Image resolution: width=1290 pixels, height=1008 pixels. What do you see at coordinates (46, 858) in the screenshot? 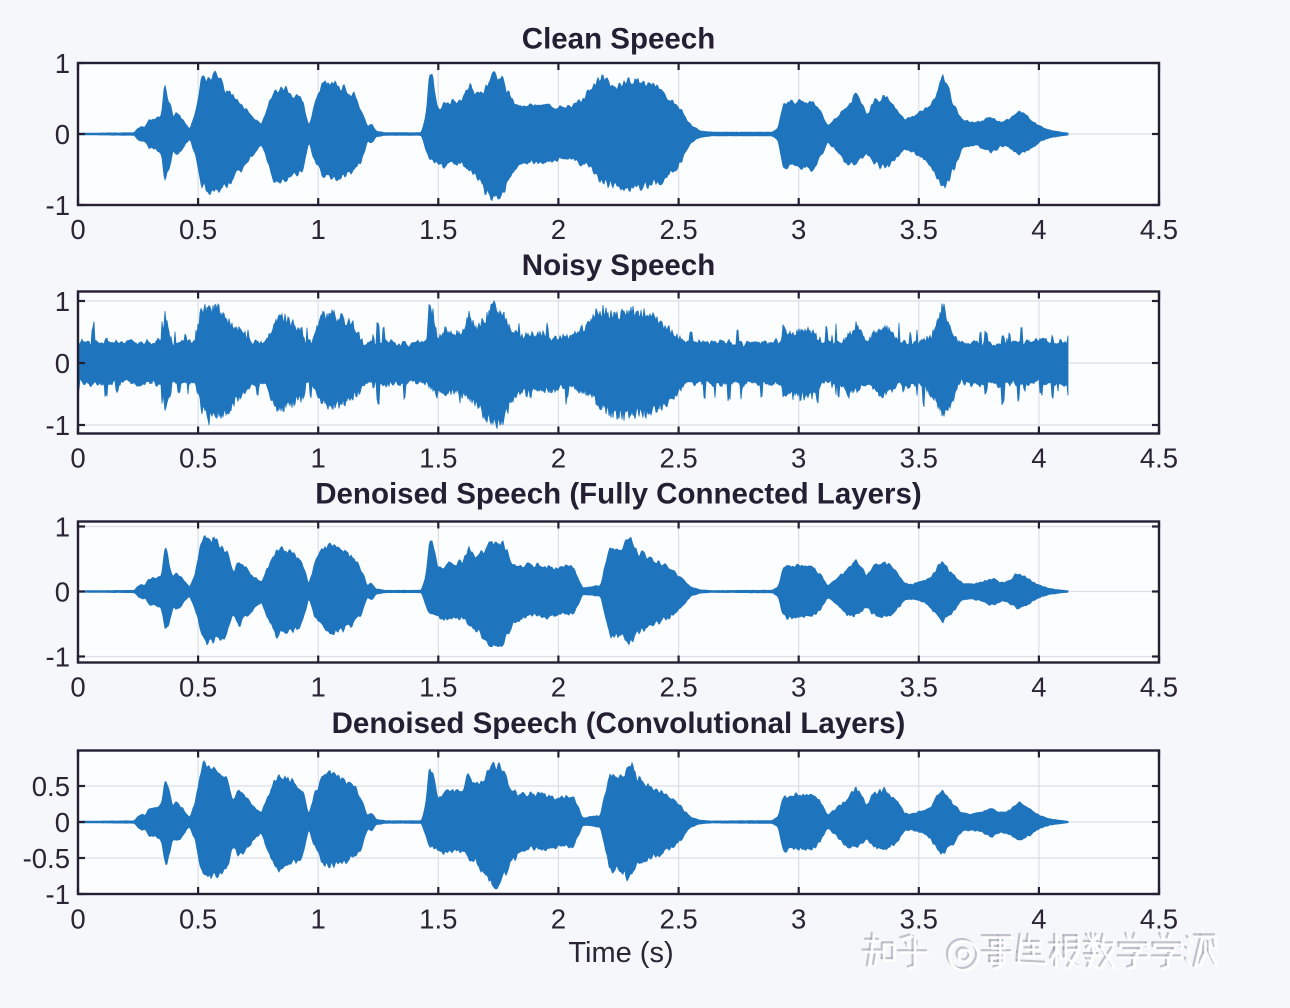
I see `svg-text: -0.5` at bounding box center [46, 858].